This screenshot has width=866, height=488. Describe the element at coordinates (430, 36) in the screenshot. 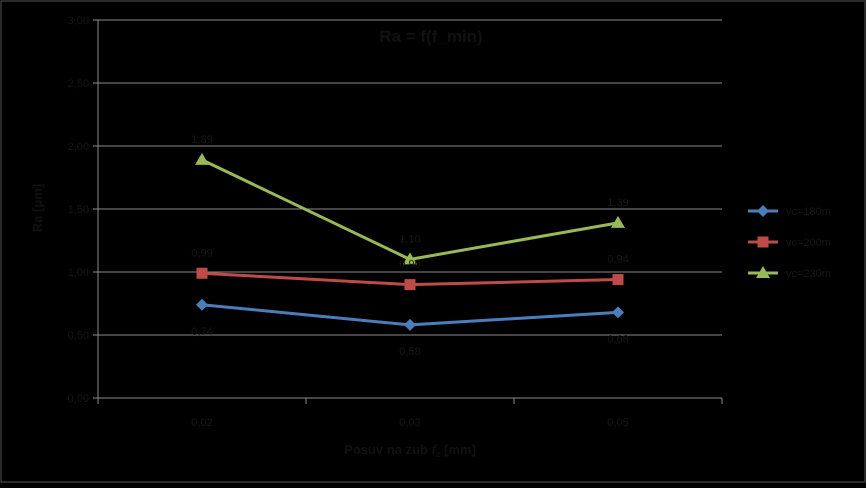

I see `chart-title: Ra = f(f_min)` at that location.